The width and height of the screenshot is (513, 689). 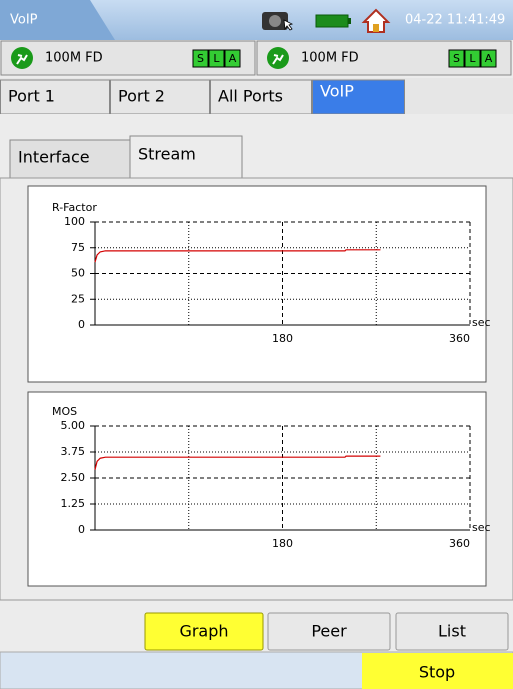 I want to click on y-tick-label: 1.25, so click(x=73, y=503).